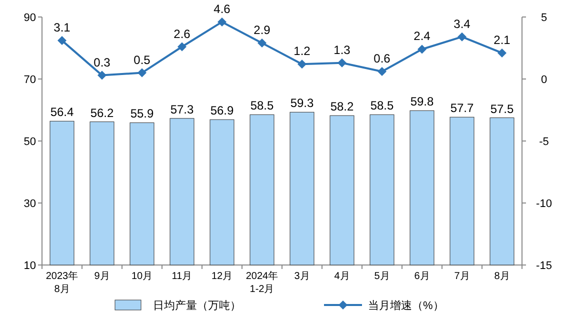  What do you see at coordinates (342, 49) in the screenshot?
I see `data-label: 1.3` at bounding box center [342, 49].